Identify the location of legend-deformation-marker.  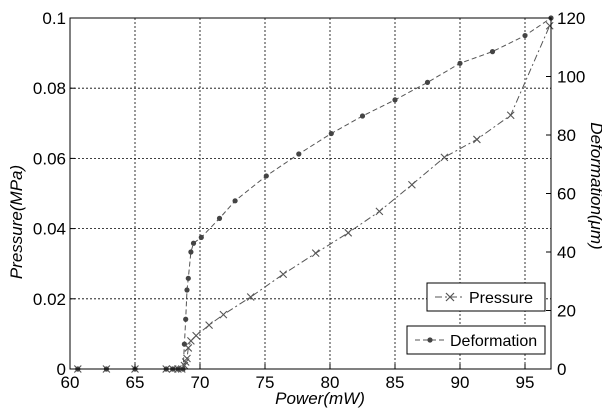
(430, 340).